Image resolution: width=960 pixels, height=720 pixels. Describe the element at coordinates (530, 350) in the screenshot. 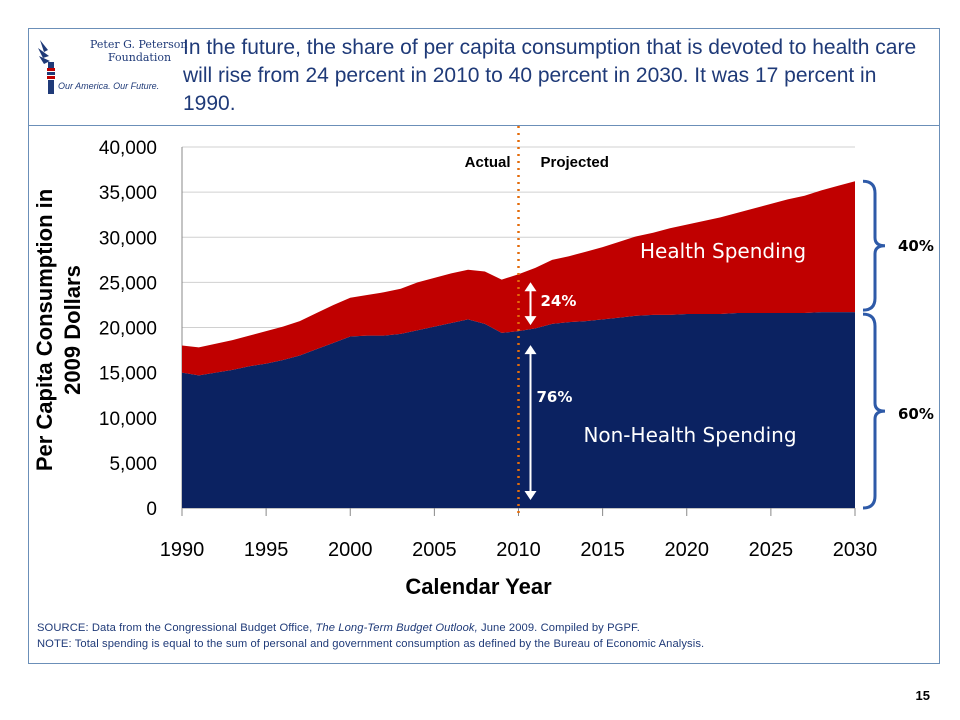

I see `arrow-non-health-2010-head-up` at that location.